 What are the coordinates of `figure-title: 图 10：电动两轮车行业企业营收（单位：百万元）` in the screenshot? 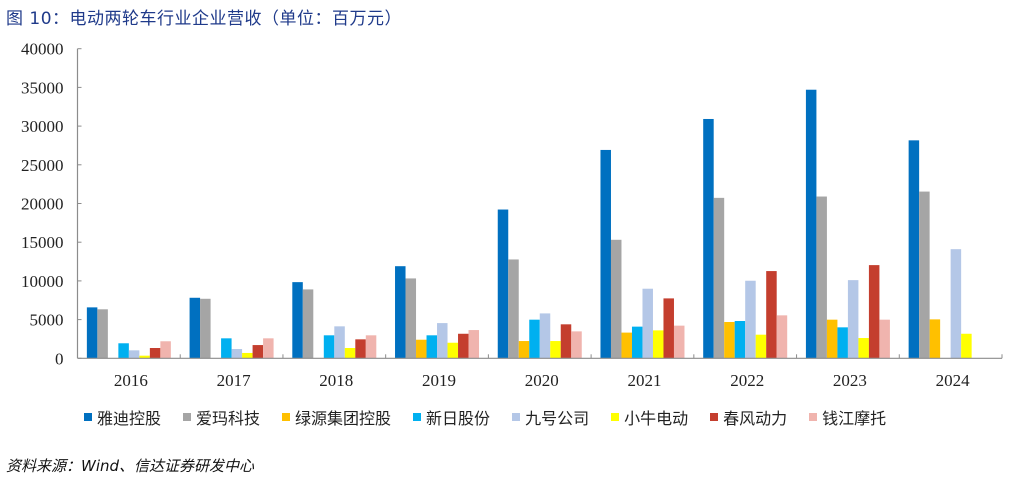 It's located at (204, 19).